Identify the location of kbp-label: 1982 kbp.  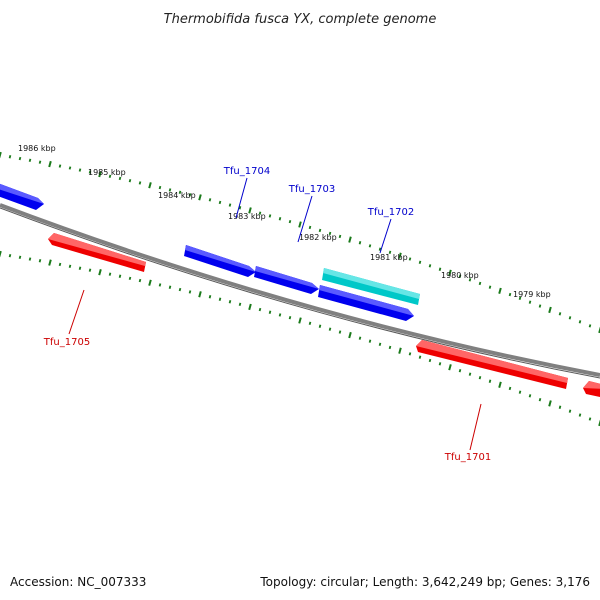
(318, 237).